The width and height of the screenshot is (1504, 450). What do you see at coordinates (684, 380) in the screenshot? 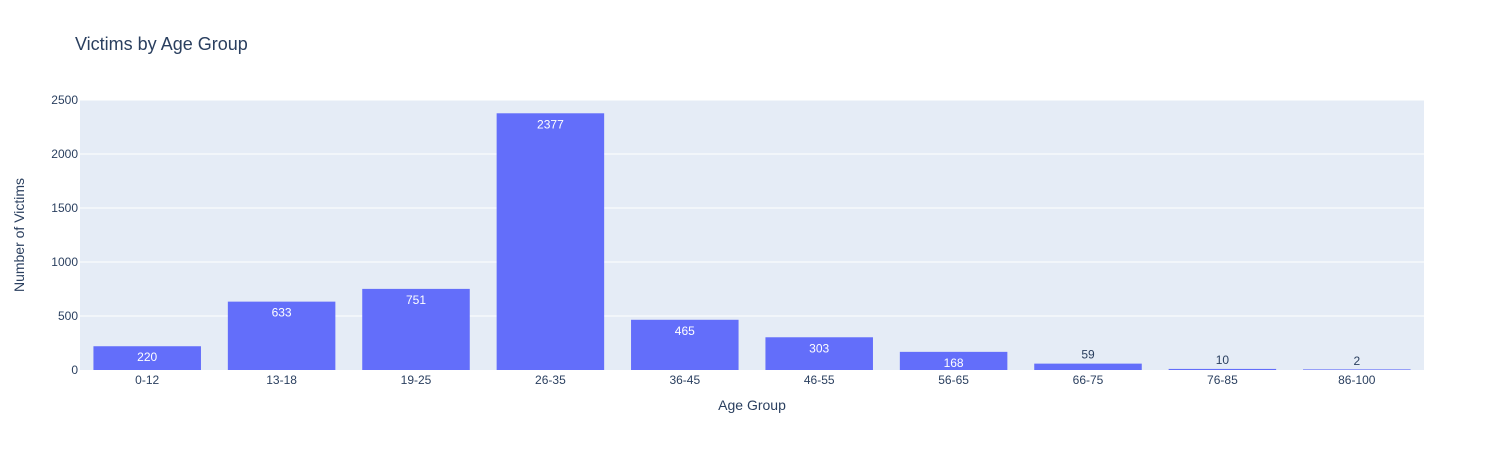
I see `x-tick-label: 36-45` at bounding box center [684, 380].